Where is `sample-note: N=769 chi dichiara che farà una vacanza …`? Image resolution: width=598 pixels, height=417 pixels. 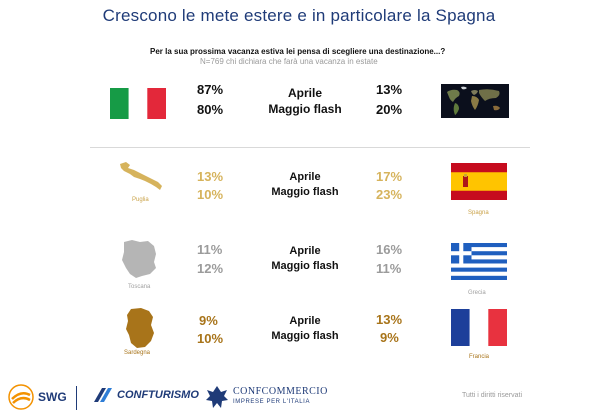
sample-note: N=769 chi dichiara che farà una vacanza … is located at coordinates (289, 61).